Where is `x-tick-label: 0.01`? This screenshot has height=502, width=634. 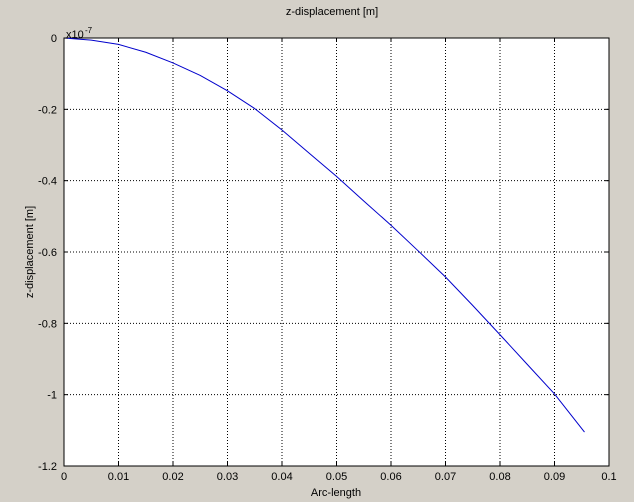
x-tick-label: 0.01 is located at coordinates (118, 477).